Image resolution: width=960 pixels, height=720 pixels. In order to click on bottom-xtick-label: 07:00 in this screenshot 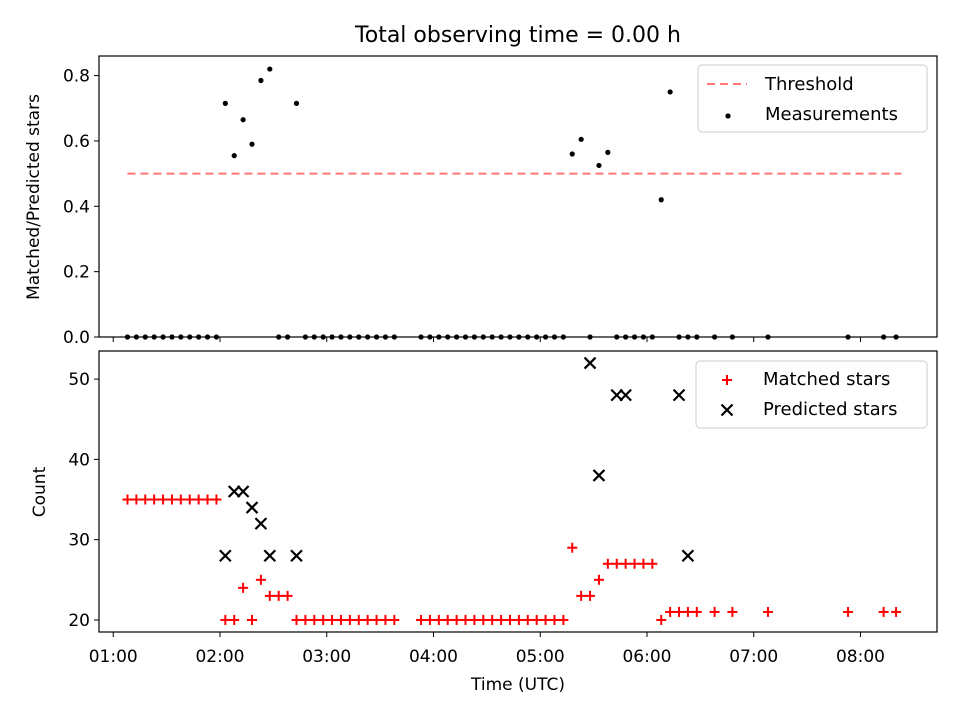, I will do `click(753, 657)`.